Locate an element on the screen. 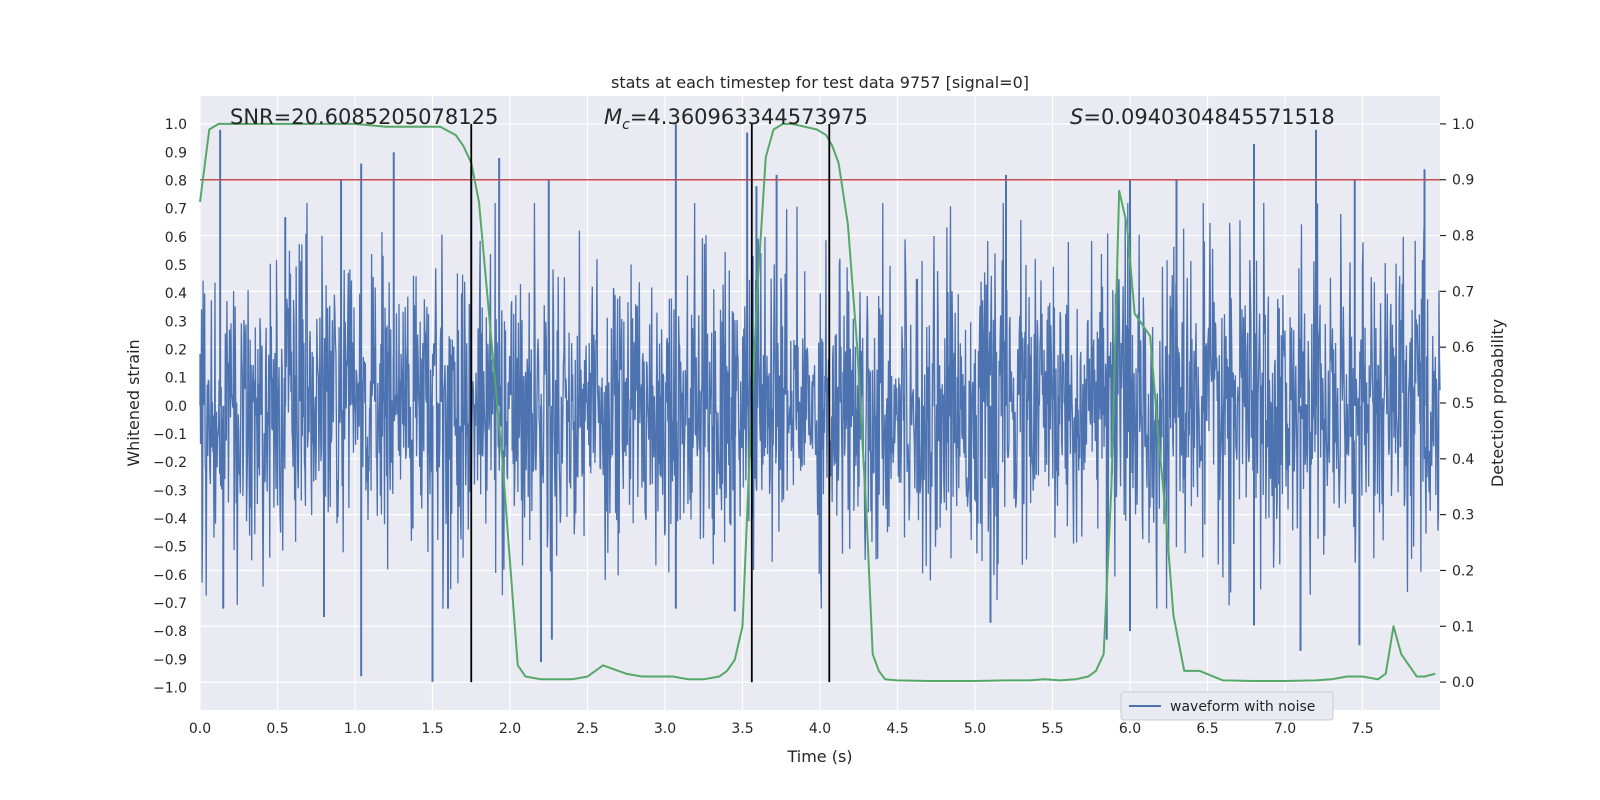 The width and height of the screenshot is (1600, 800). x-tick-label-15: 7.5 is located at coordinates (1362, 729).